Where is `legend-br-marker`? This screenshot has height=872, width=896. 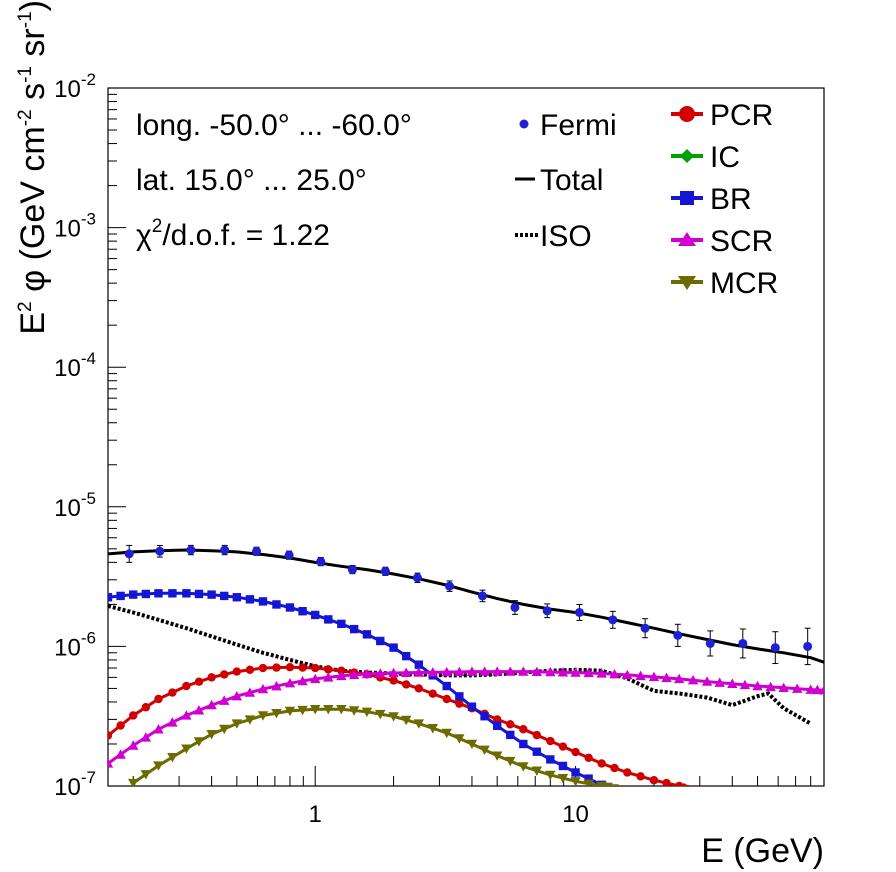 legend-br-marker is located at coordinates (687, 198).